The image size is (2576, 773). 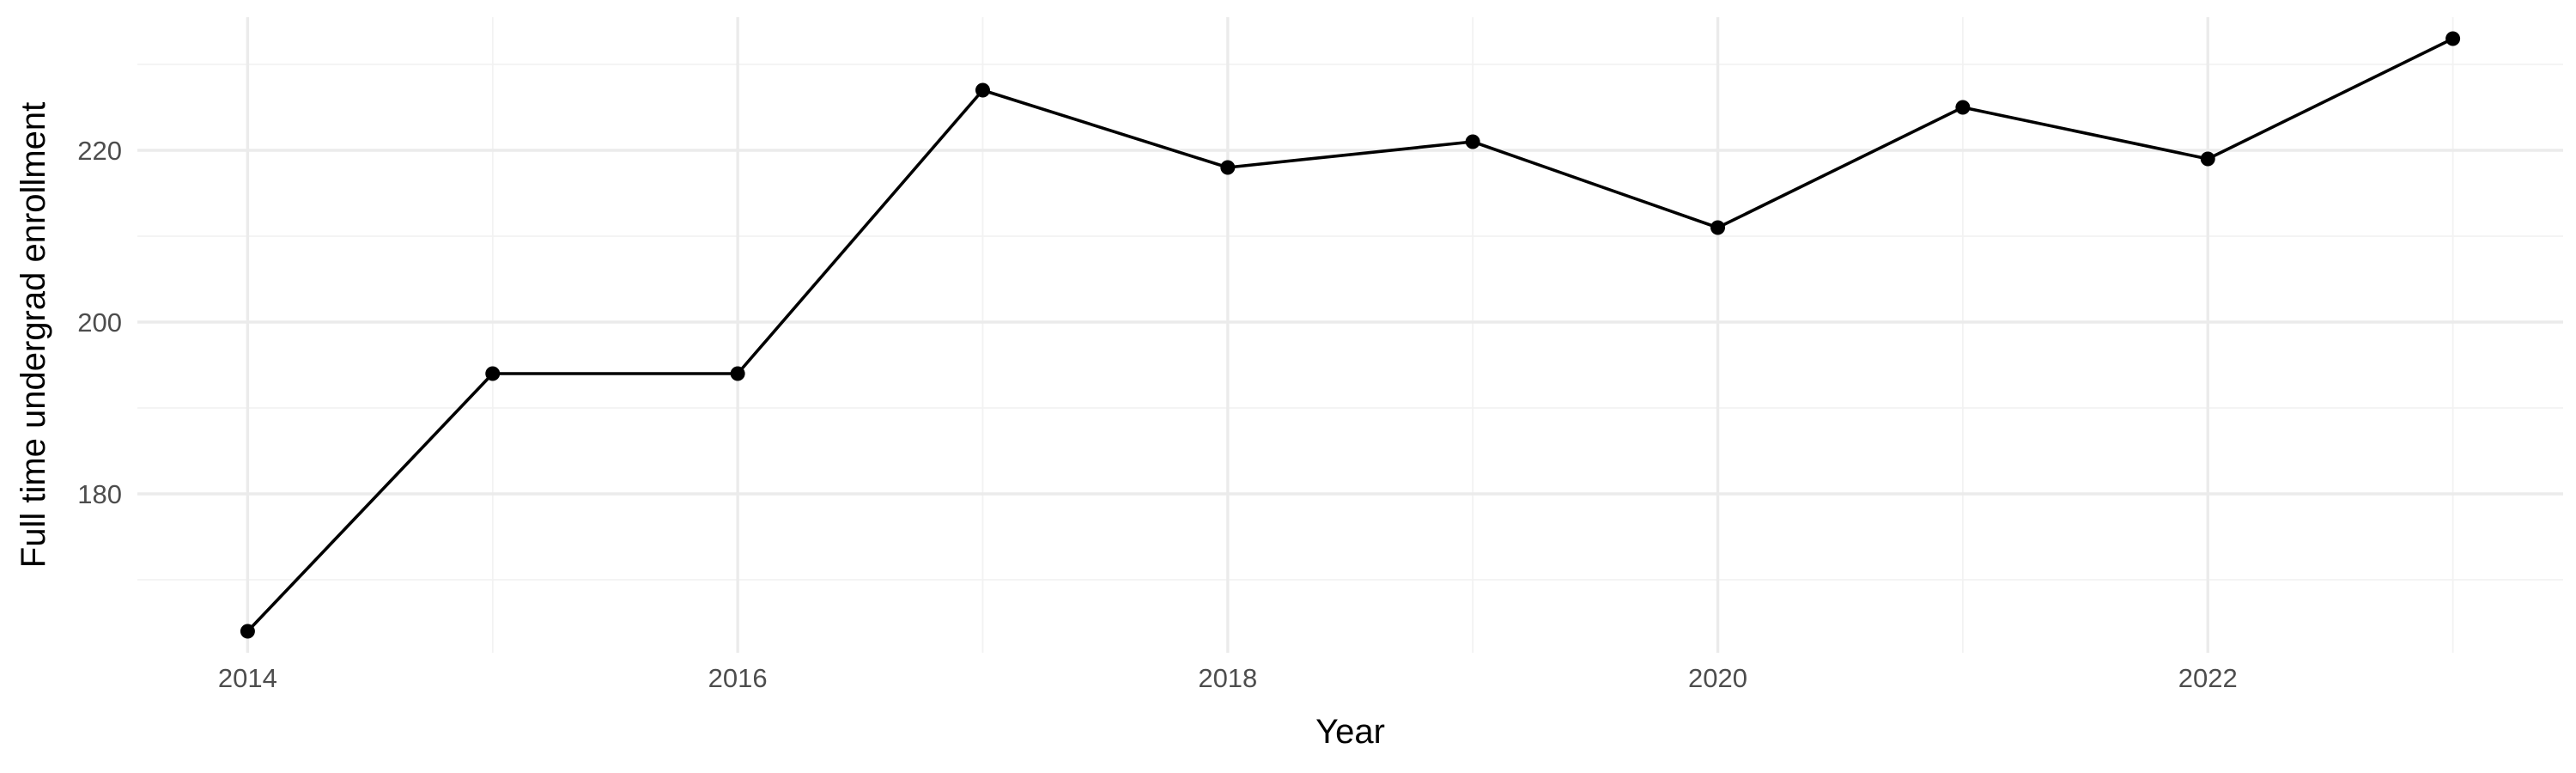 I want to click on x-tick-label: 2014, so click(x=248, y=678).